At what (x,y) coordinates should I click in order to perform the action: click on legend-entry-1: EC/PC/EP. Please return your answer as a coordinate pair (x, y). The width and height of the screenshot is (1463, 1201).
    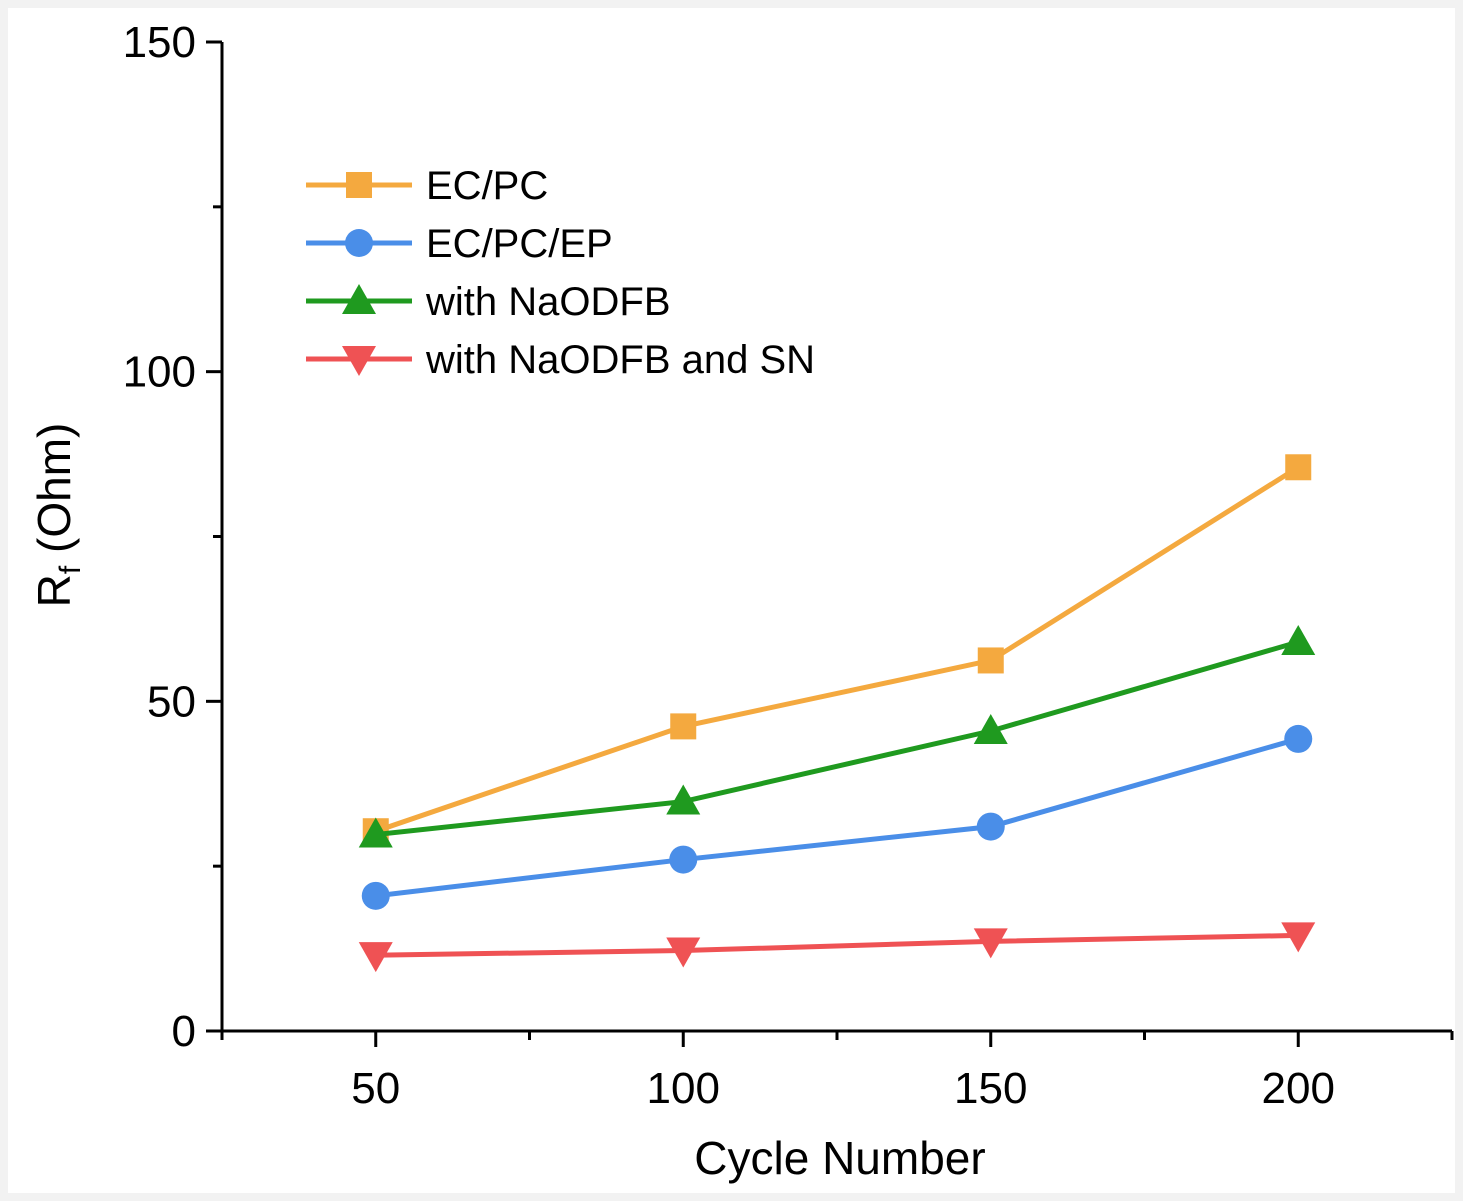
    Looking at the image, I should click on (459, 244).